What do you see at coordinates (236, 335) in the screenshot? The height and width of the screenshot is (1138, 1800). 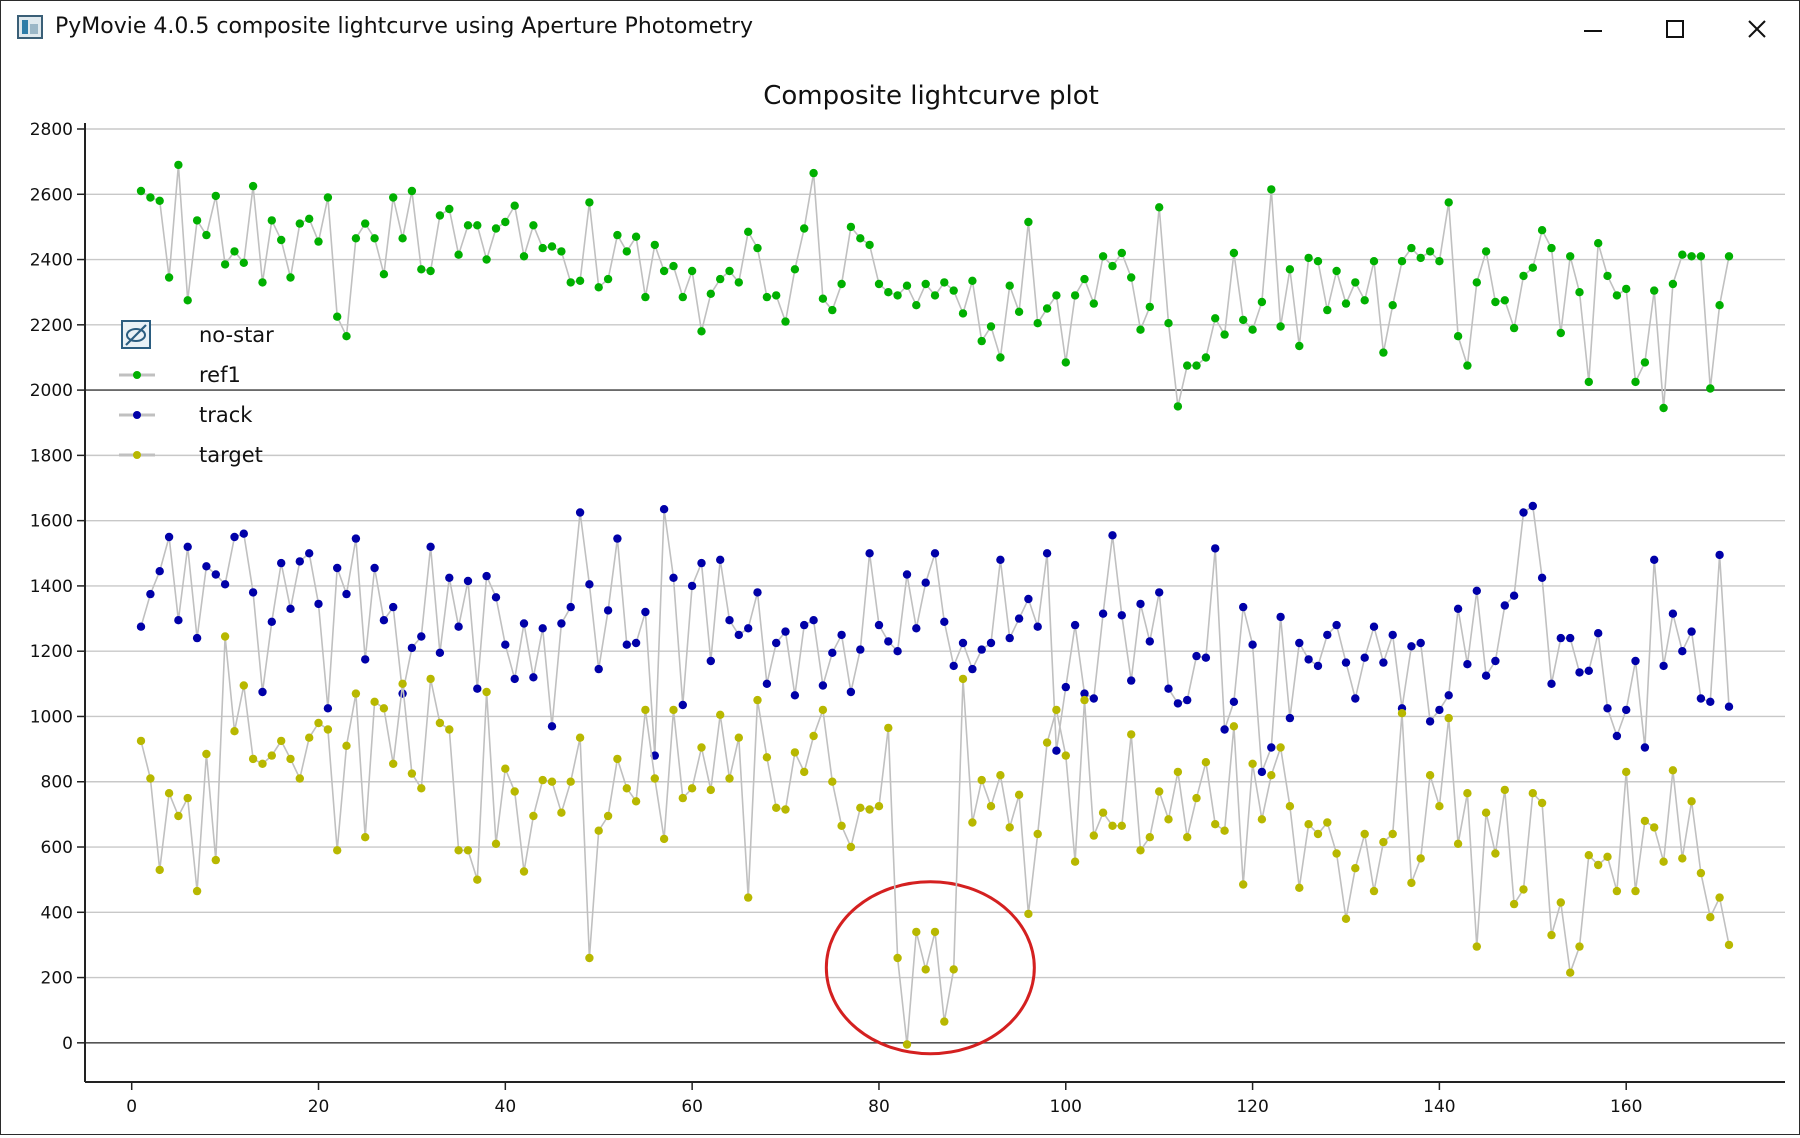 I see `legend-label: no-star` at bounding box center [236, 335].